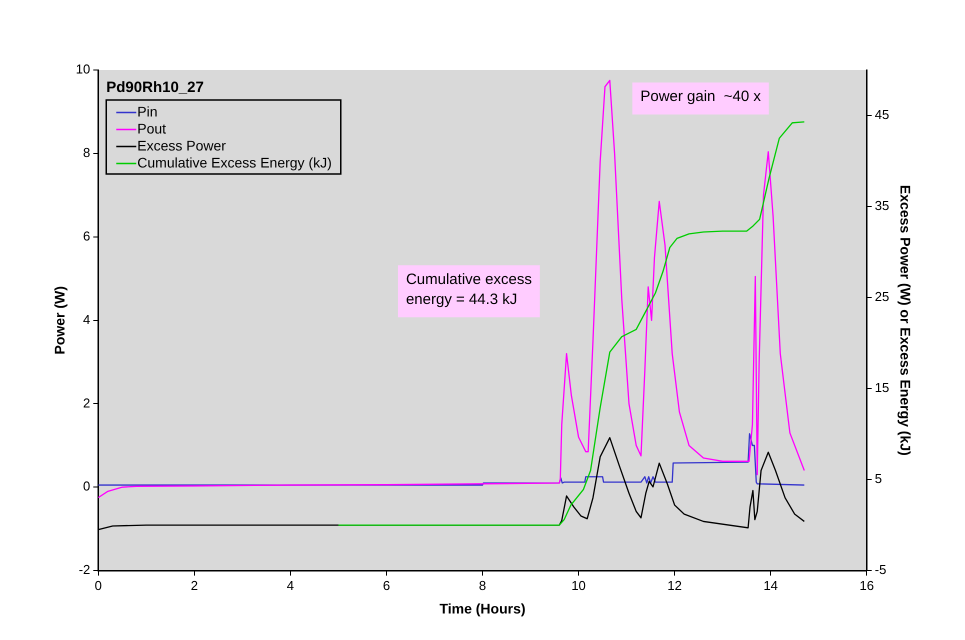  What do you see at coordinates (84, 570) in the screenshot?
I see `y-tick-label: -2` at bounding box center [84, 570].